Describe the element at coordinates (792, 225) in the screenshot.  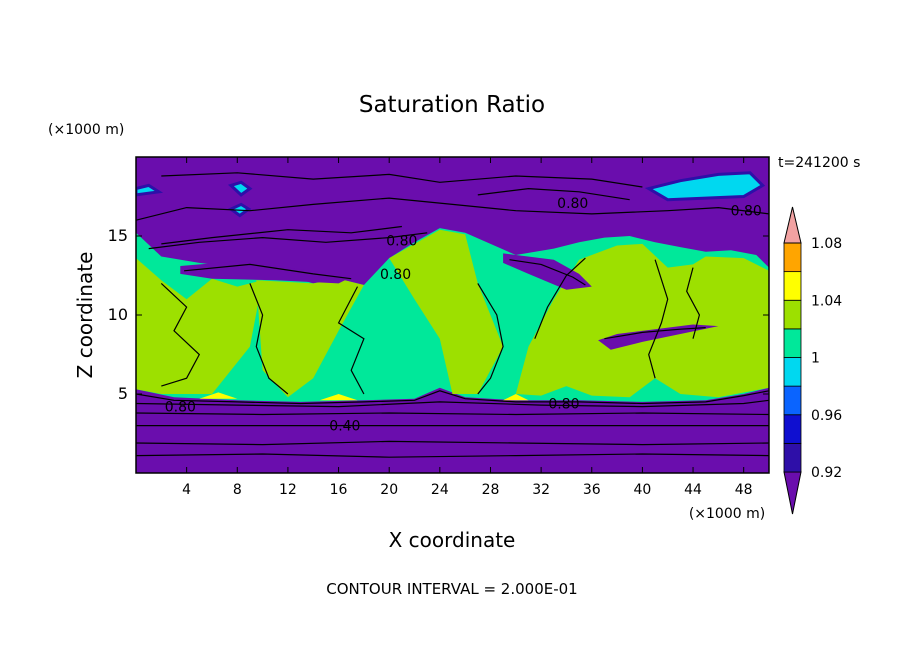
I see `colorbar-upper-extension` at that location.